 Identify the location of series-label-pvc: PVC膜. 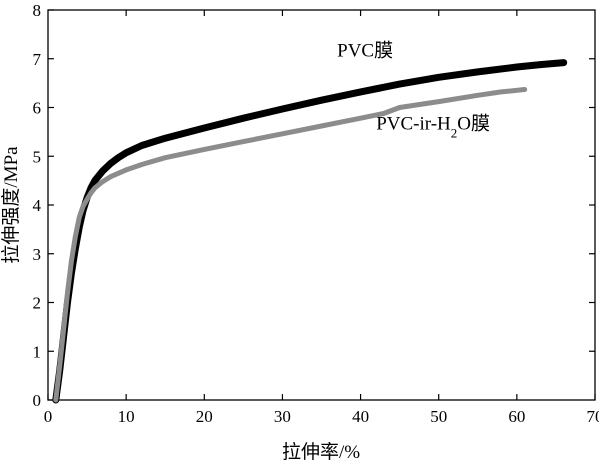
(365, 50).